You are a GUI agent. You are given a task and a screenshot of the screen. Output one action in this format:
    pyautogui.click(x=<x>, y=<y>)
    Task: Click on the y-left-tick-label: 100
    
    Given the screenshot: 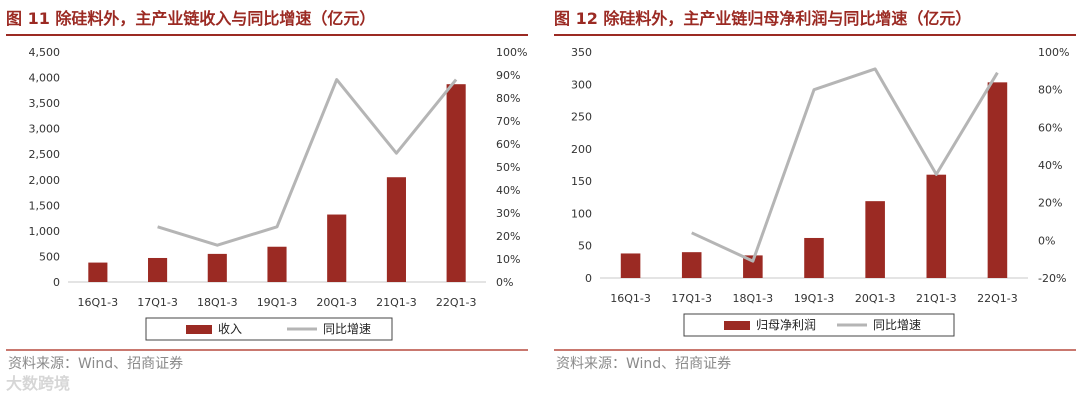 What is the action you would take?
    pyautogui.click(x=581, y=213)
    